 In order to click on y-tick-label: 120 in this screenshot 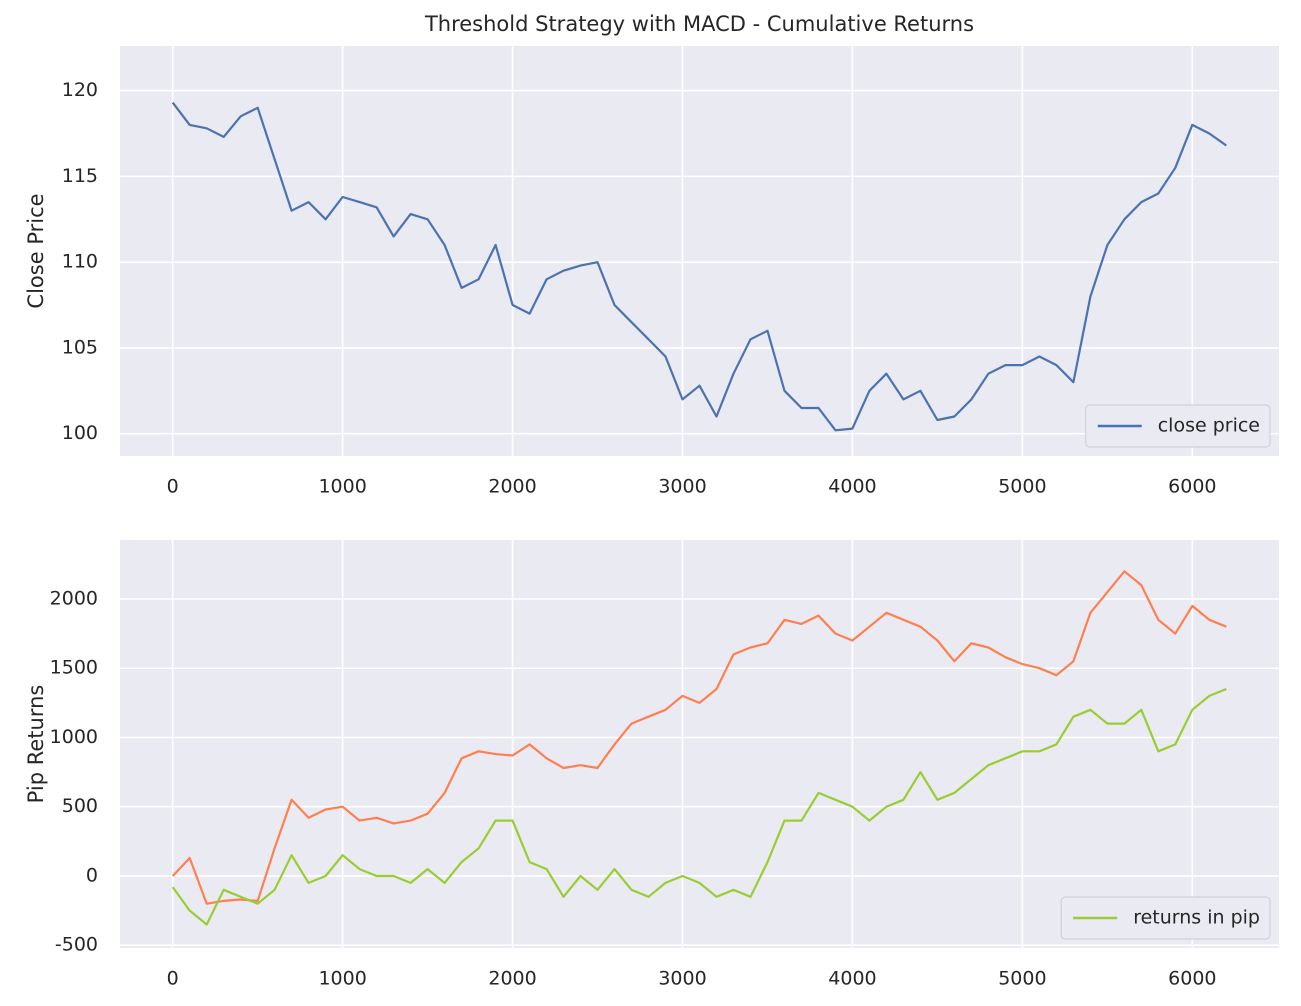, I will do `click(80, 90)`.